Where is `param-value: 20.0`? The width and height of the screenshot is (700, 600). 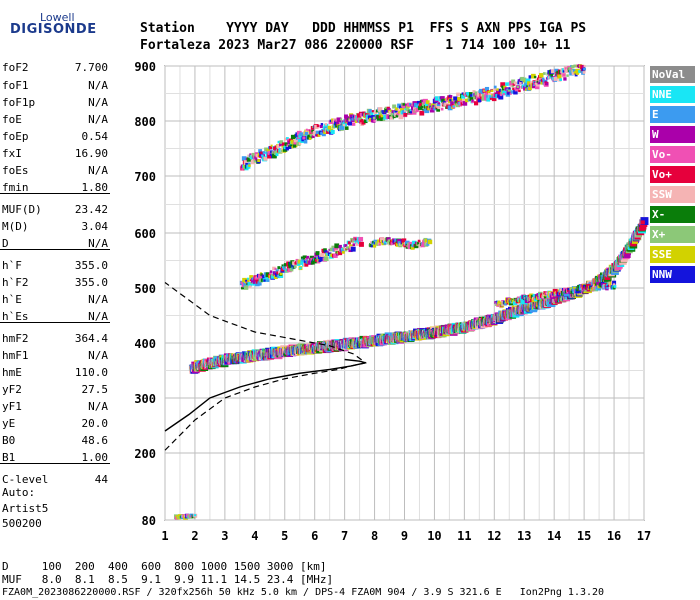 param-value: 20.0 is located at coordinates (95, 423).